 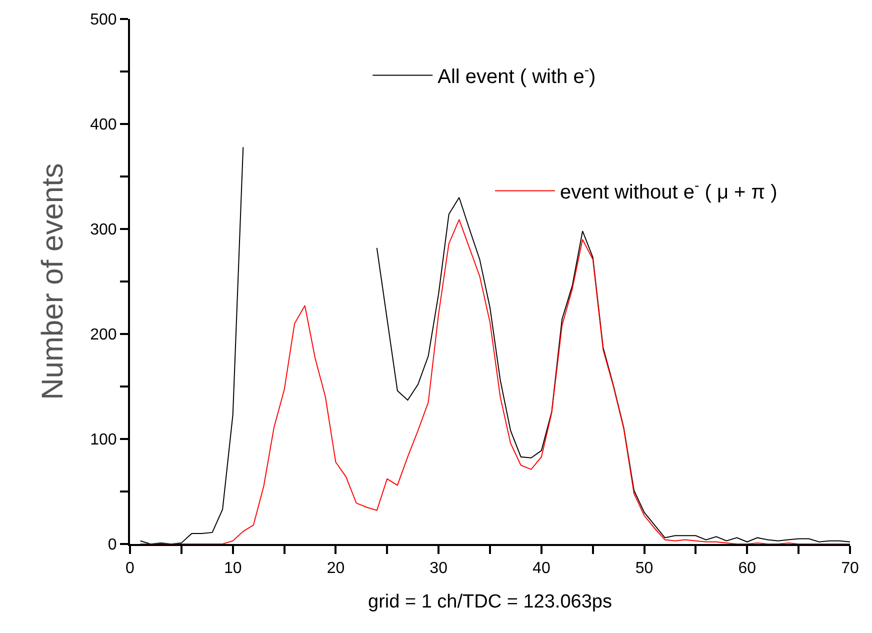 I want to click on x-tick-label: 10, so click(x=233, y=569).